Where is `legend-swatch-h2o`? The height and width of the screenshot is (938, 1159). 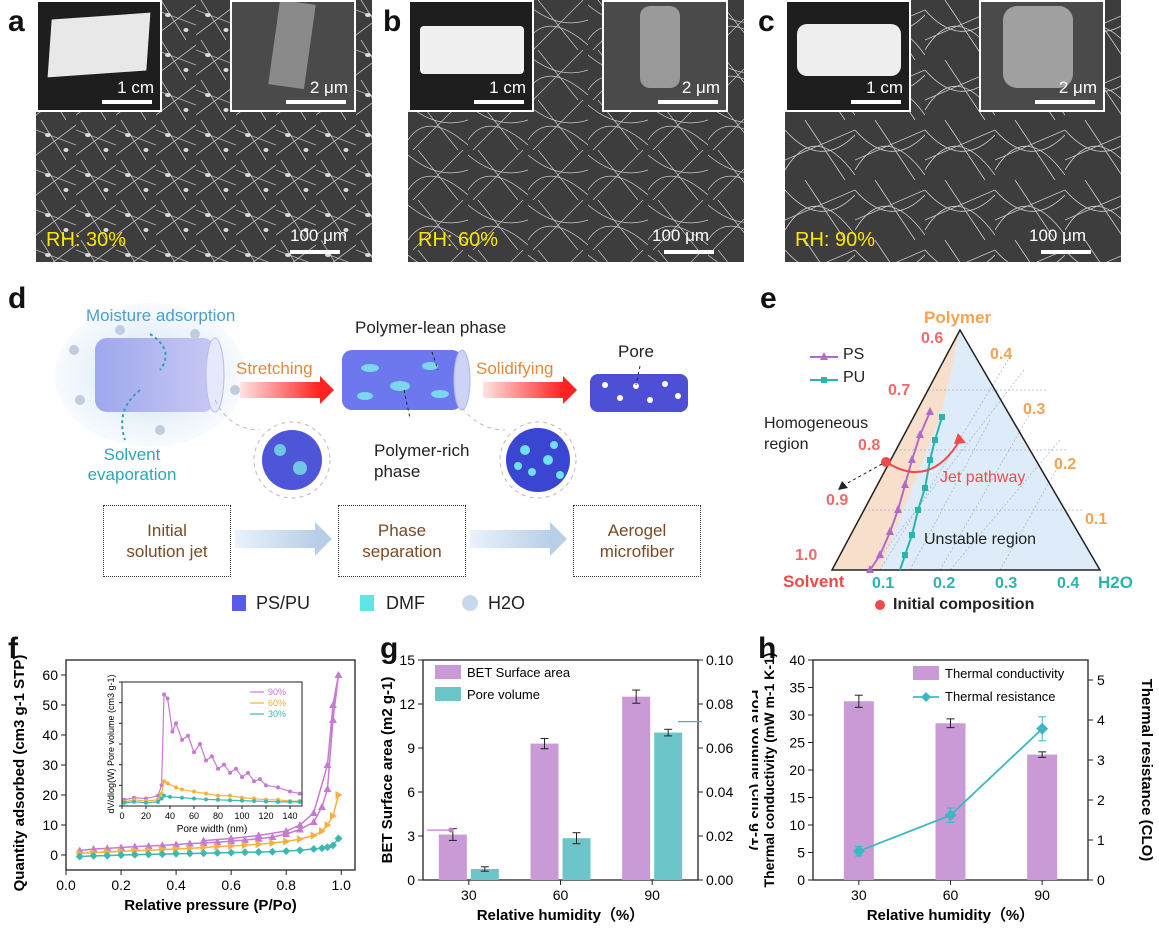 legend-swatch-h2o is located at coordinates (470, 603).